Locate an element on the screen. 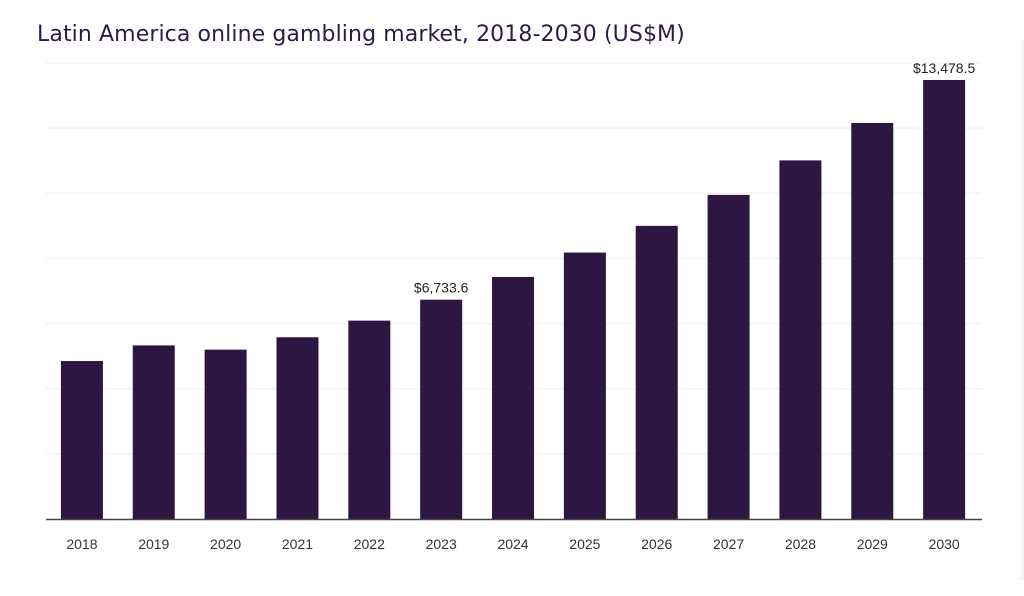 The height and width of the screenshot is (596, 1024). x-tick-label-2026: 2026 is located at coordinates (656, 544).